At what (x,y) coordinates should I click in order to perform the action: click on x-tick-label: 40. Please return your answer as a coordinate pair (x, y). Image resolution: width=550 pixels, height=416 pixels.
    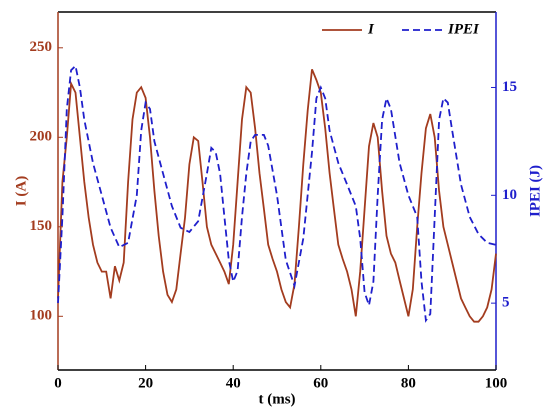
    Looking at the image, I should click on (233, 383).